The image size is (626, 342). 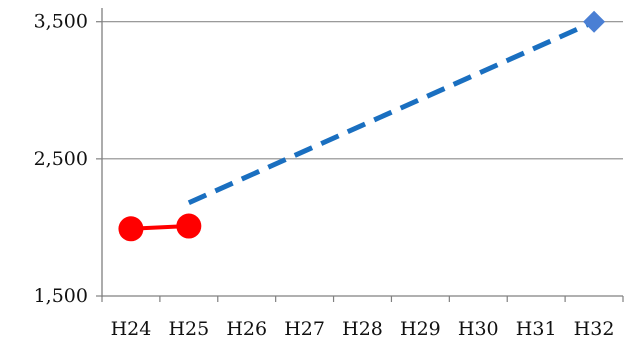 What do you see at coordinates (61, 296) in the screenshot?
I see `y-tick-label: 1,500` at bounding box center [61, 296].